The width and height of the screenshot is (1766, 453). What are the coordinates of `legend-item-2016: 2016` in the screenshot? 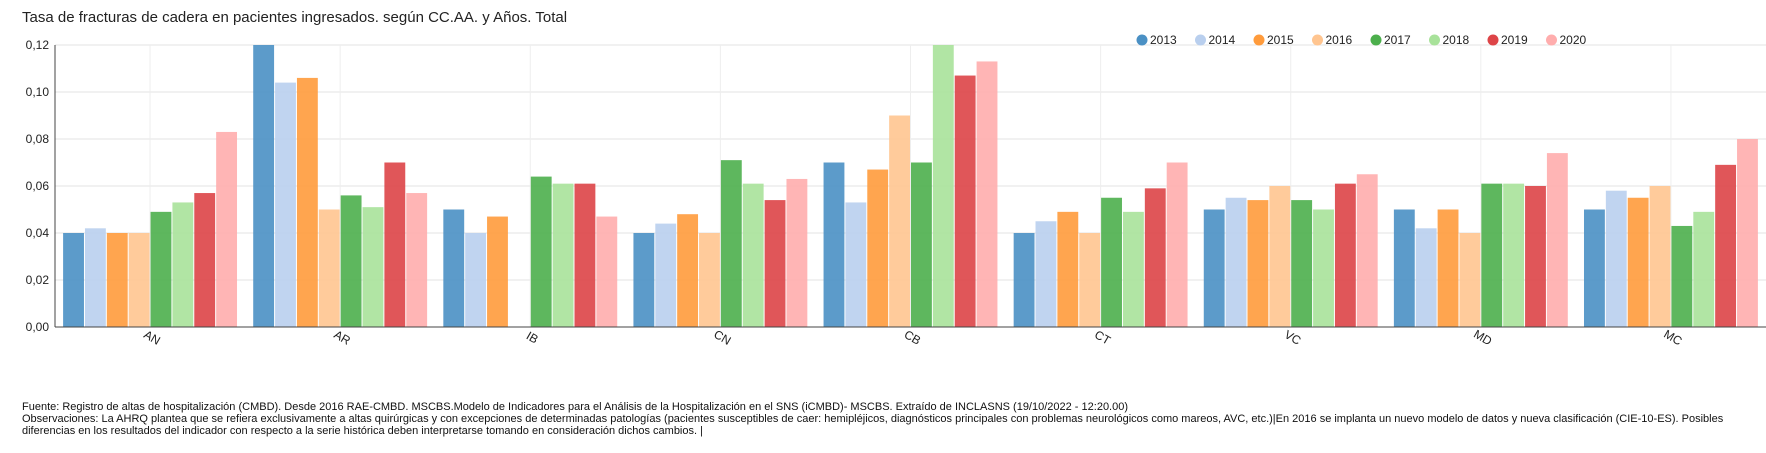 It's located at (1332, 40).